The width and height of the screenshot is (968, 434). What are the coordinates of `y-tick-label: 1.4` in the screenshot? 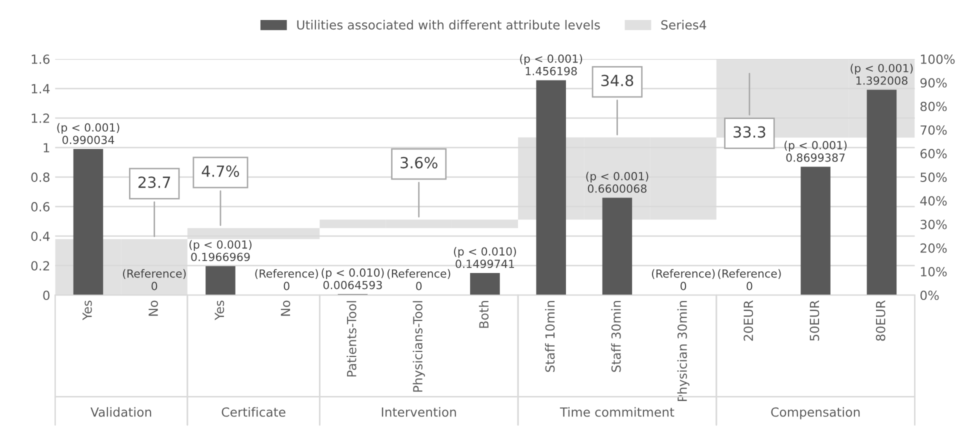 It's located at (41, 89).